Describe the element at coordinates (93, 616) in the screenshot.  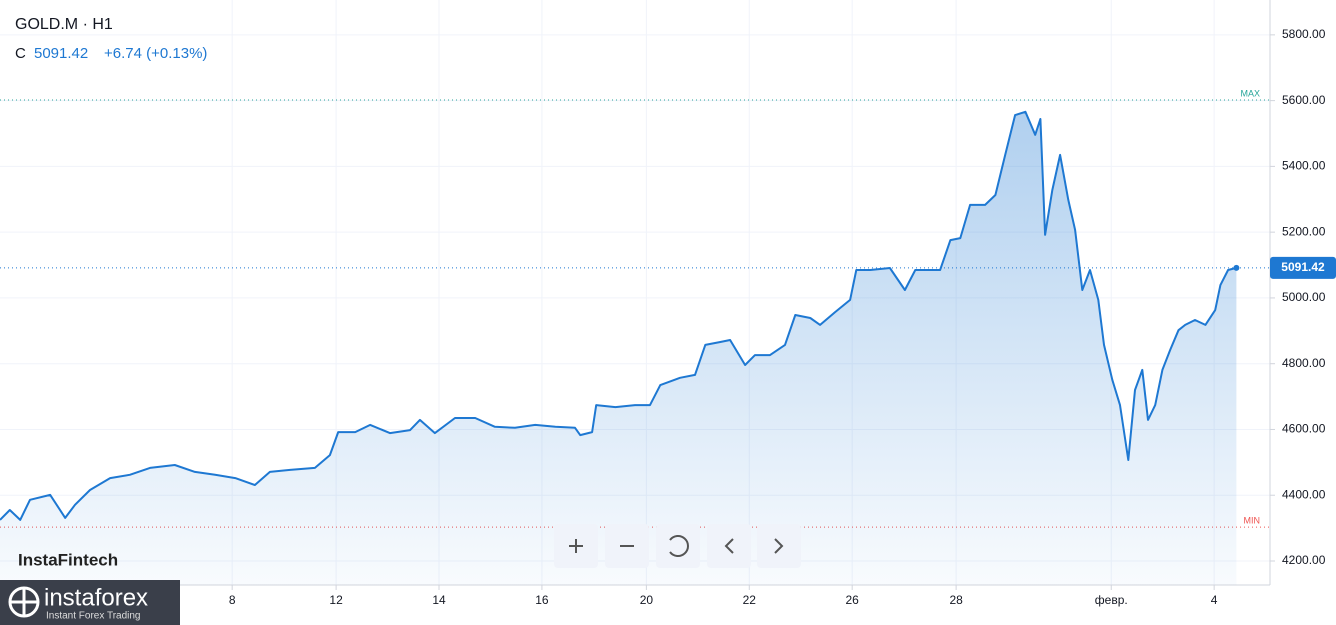
I see `logo-tagline: Instant Forex Trading` at that location.